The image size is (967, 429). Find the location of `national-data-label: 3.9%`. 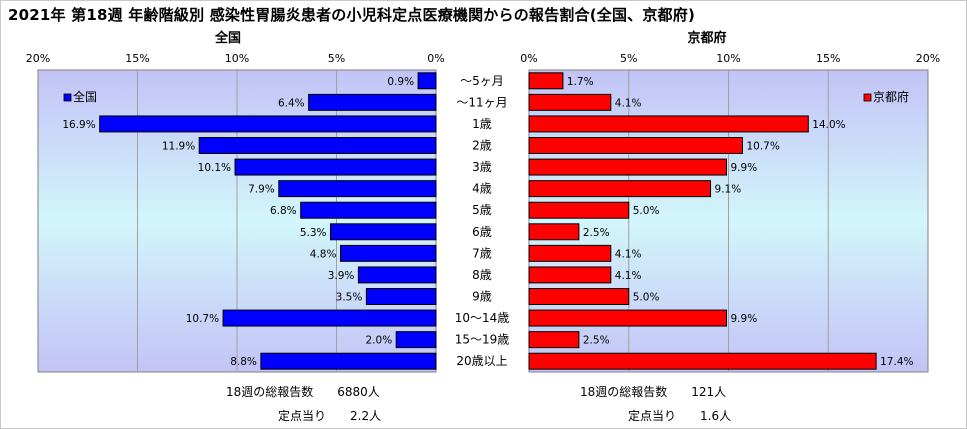

national-data-label: 3.9% is located at coordinates (341, 276).